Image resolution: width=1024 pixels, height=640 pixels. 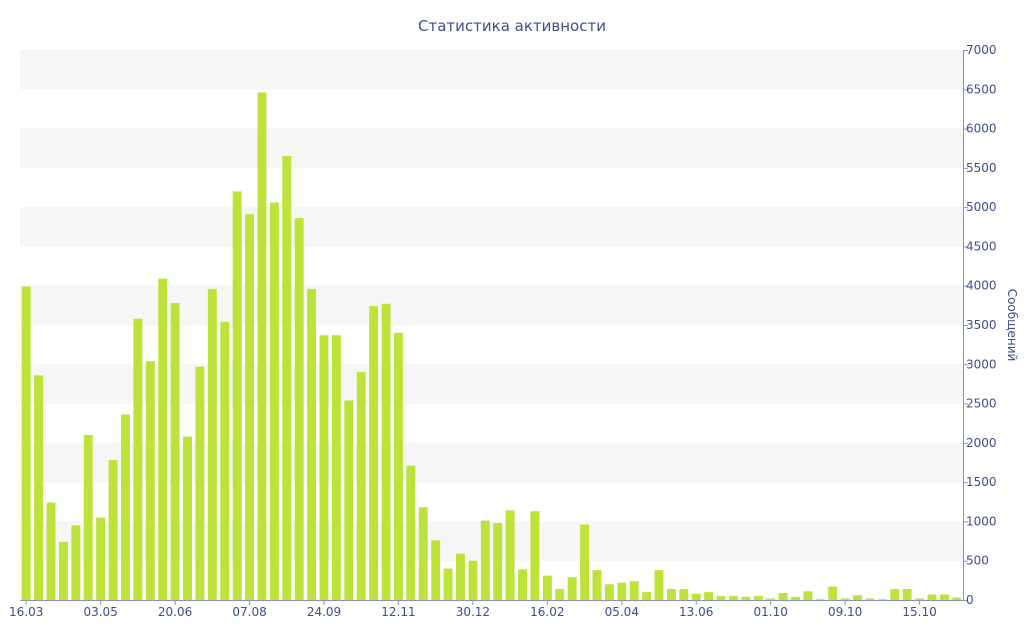 I want to click on y-tick-label: 6500, so click(x=981, y=89).